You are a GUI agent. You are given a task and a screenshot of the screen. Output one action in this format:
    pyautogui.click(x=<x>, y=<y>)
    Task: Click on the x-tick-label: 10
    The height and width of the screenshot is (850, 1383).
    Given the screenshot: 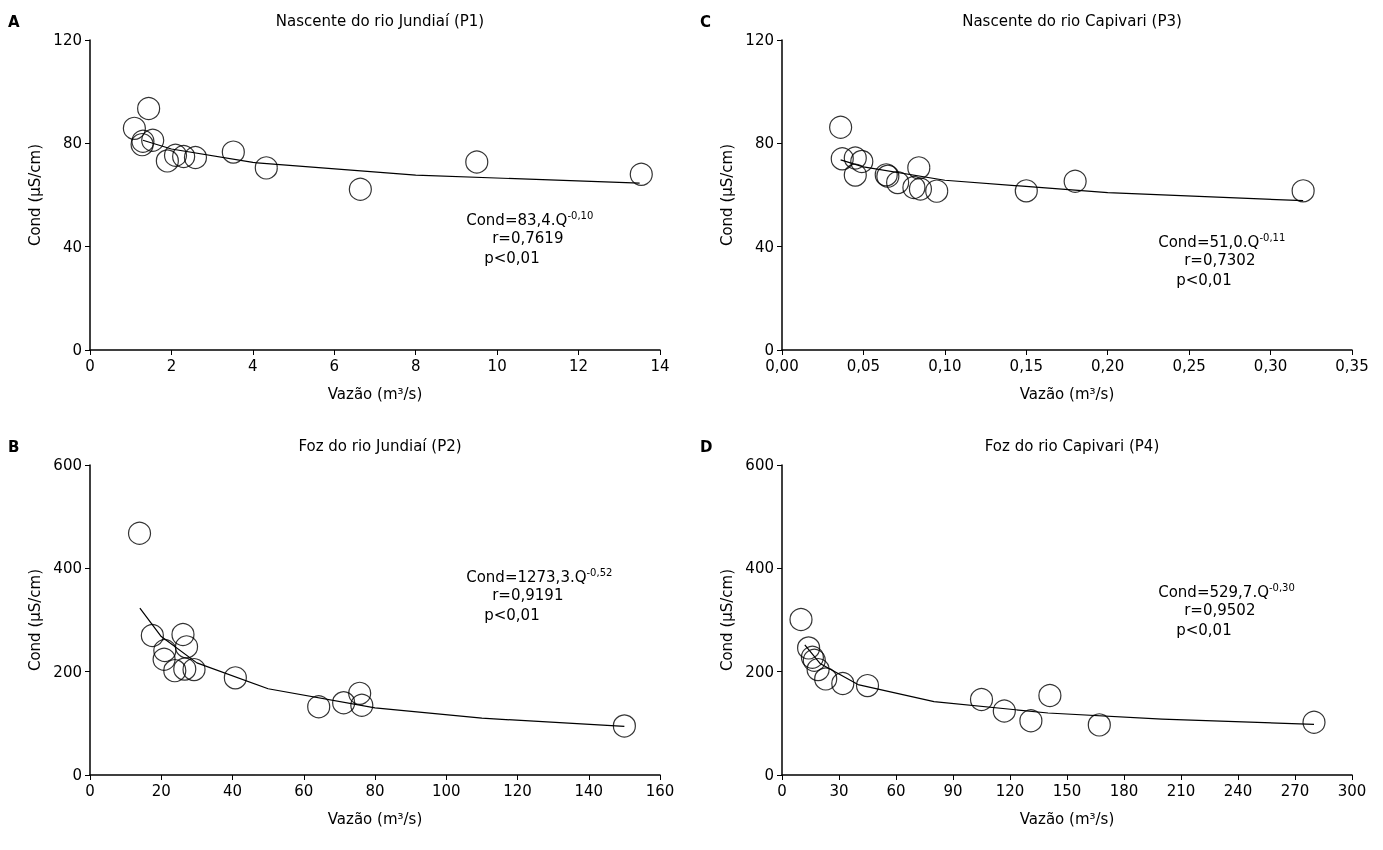 What is the action you would take?
    pyautogui.click(x=497, y=365)
    